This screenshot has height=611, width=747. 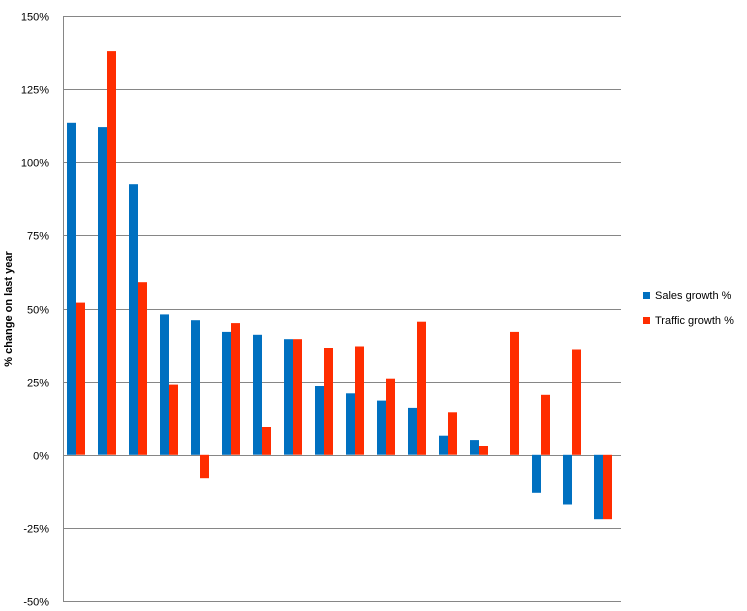 I want to click on y-tick-label: 100%, so click(x=35, y=164).